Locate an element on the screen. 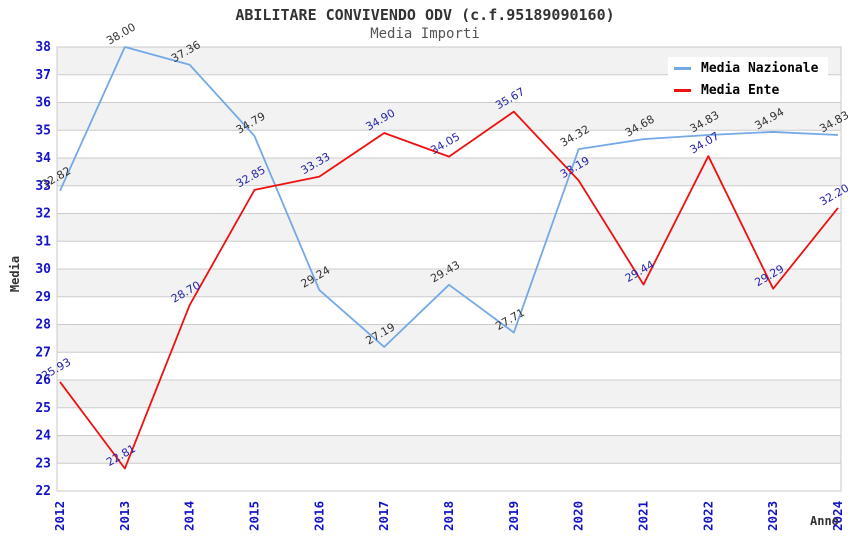  x-tick-label: 2019 is located at coordinates (513, 516).